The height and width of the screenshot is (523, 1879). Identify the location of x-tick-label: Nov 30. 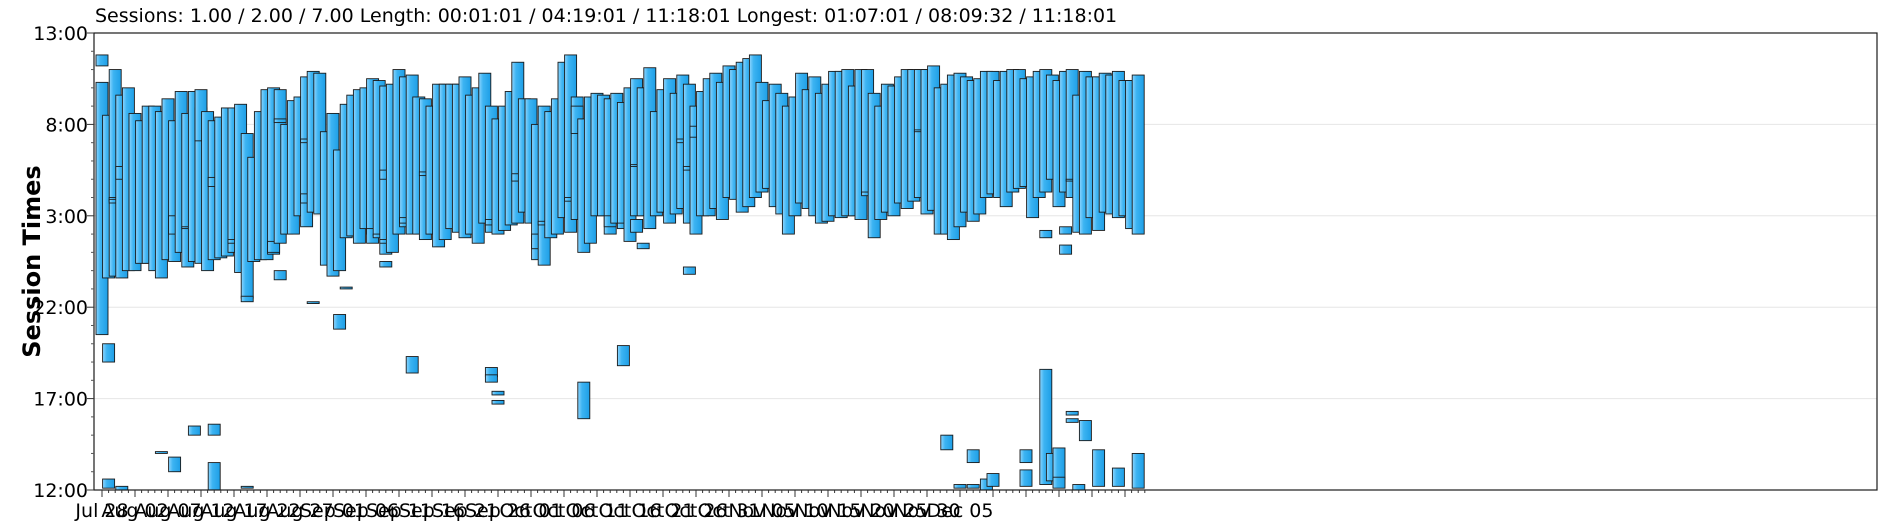
(926, 511).